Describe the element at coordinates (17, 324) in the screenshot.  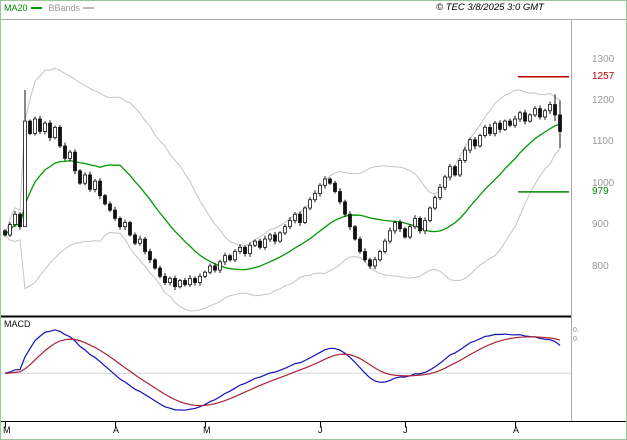
I see `macd-label: MACD` at that location.